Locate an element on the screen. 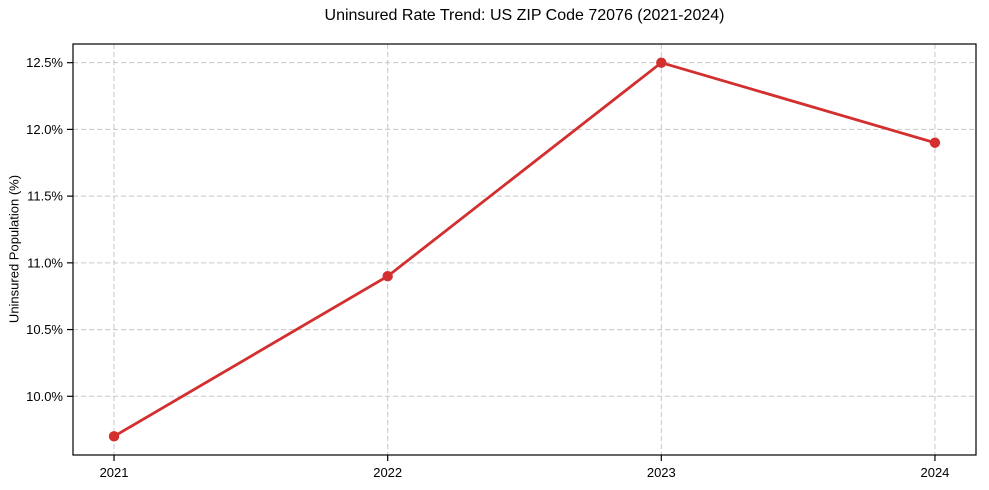  y-tick-label: 10.0% is located at coordinates (44, 396).